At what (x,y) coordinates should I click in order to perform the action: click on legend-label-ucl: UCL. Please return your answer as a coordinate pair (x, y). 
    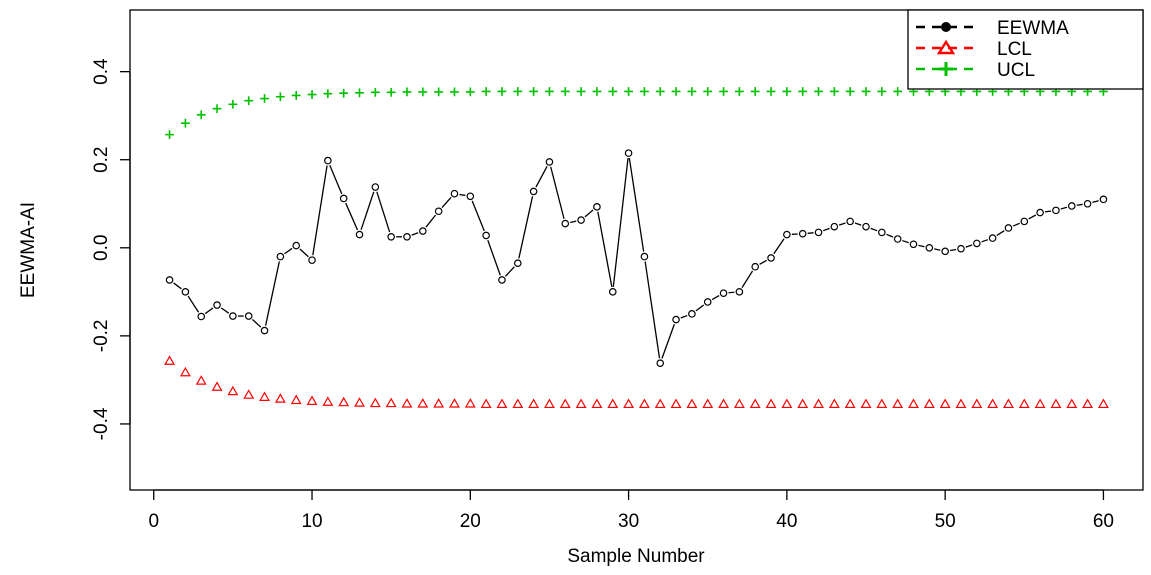
    Looking at the image, I should click on (1016, 70).